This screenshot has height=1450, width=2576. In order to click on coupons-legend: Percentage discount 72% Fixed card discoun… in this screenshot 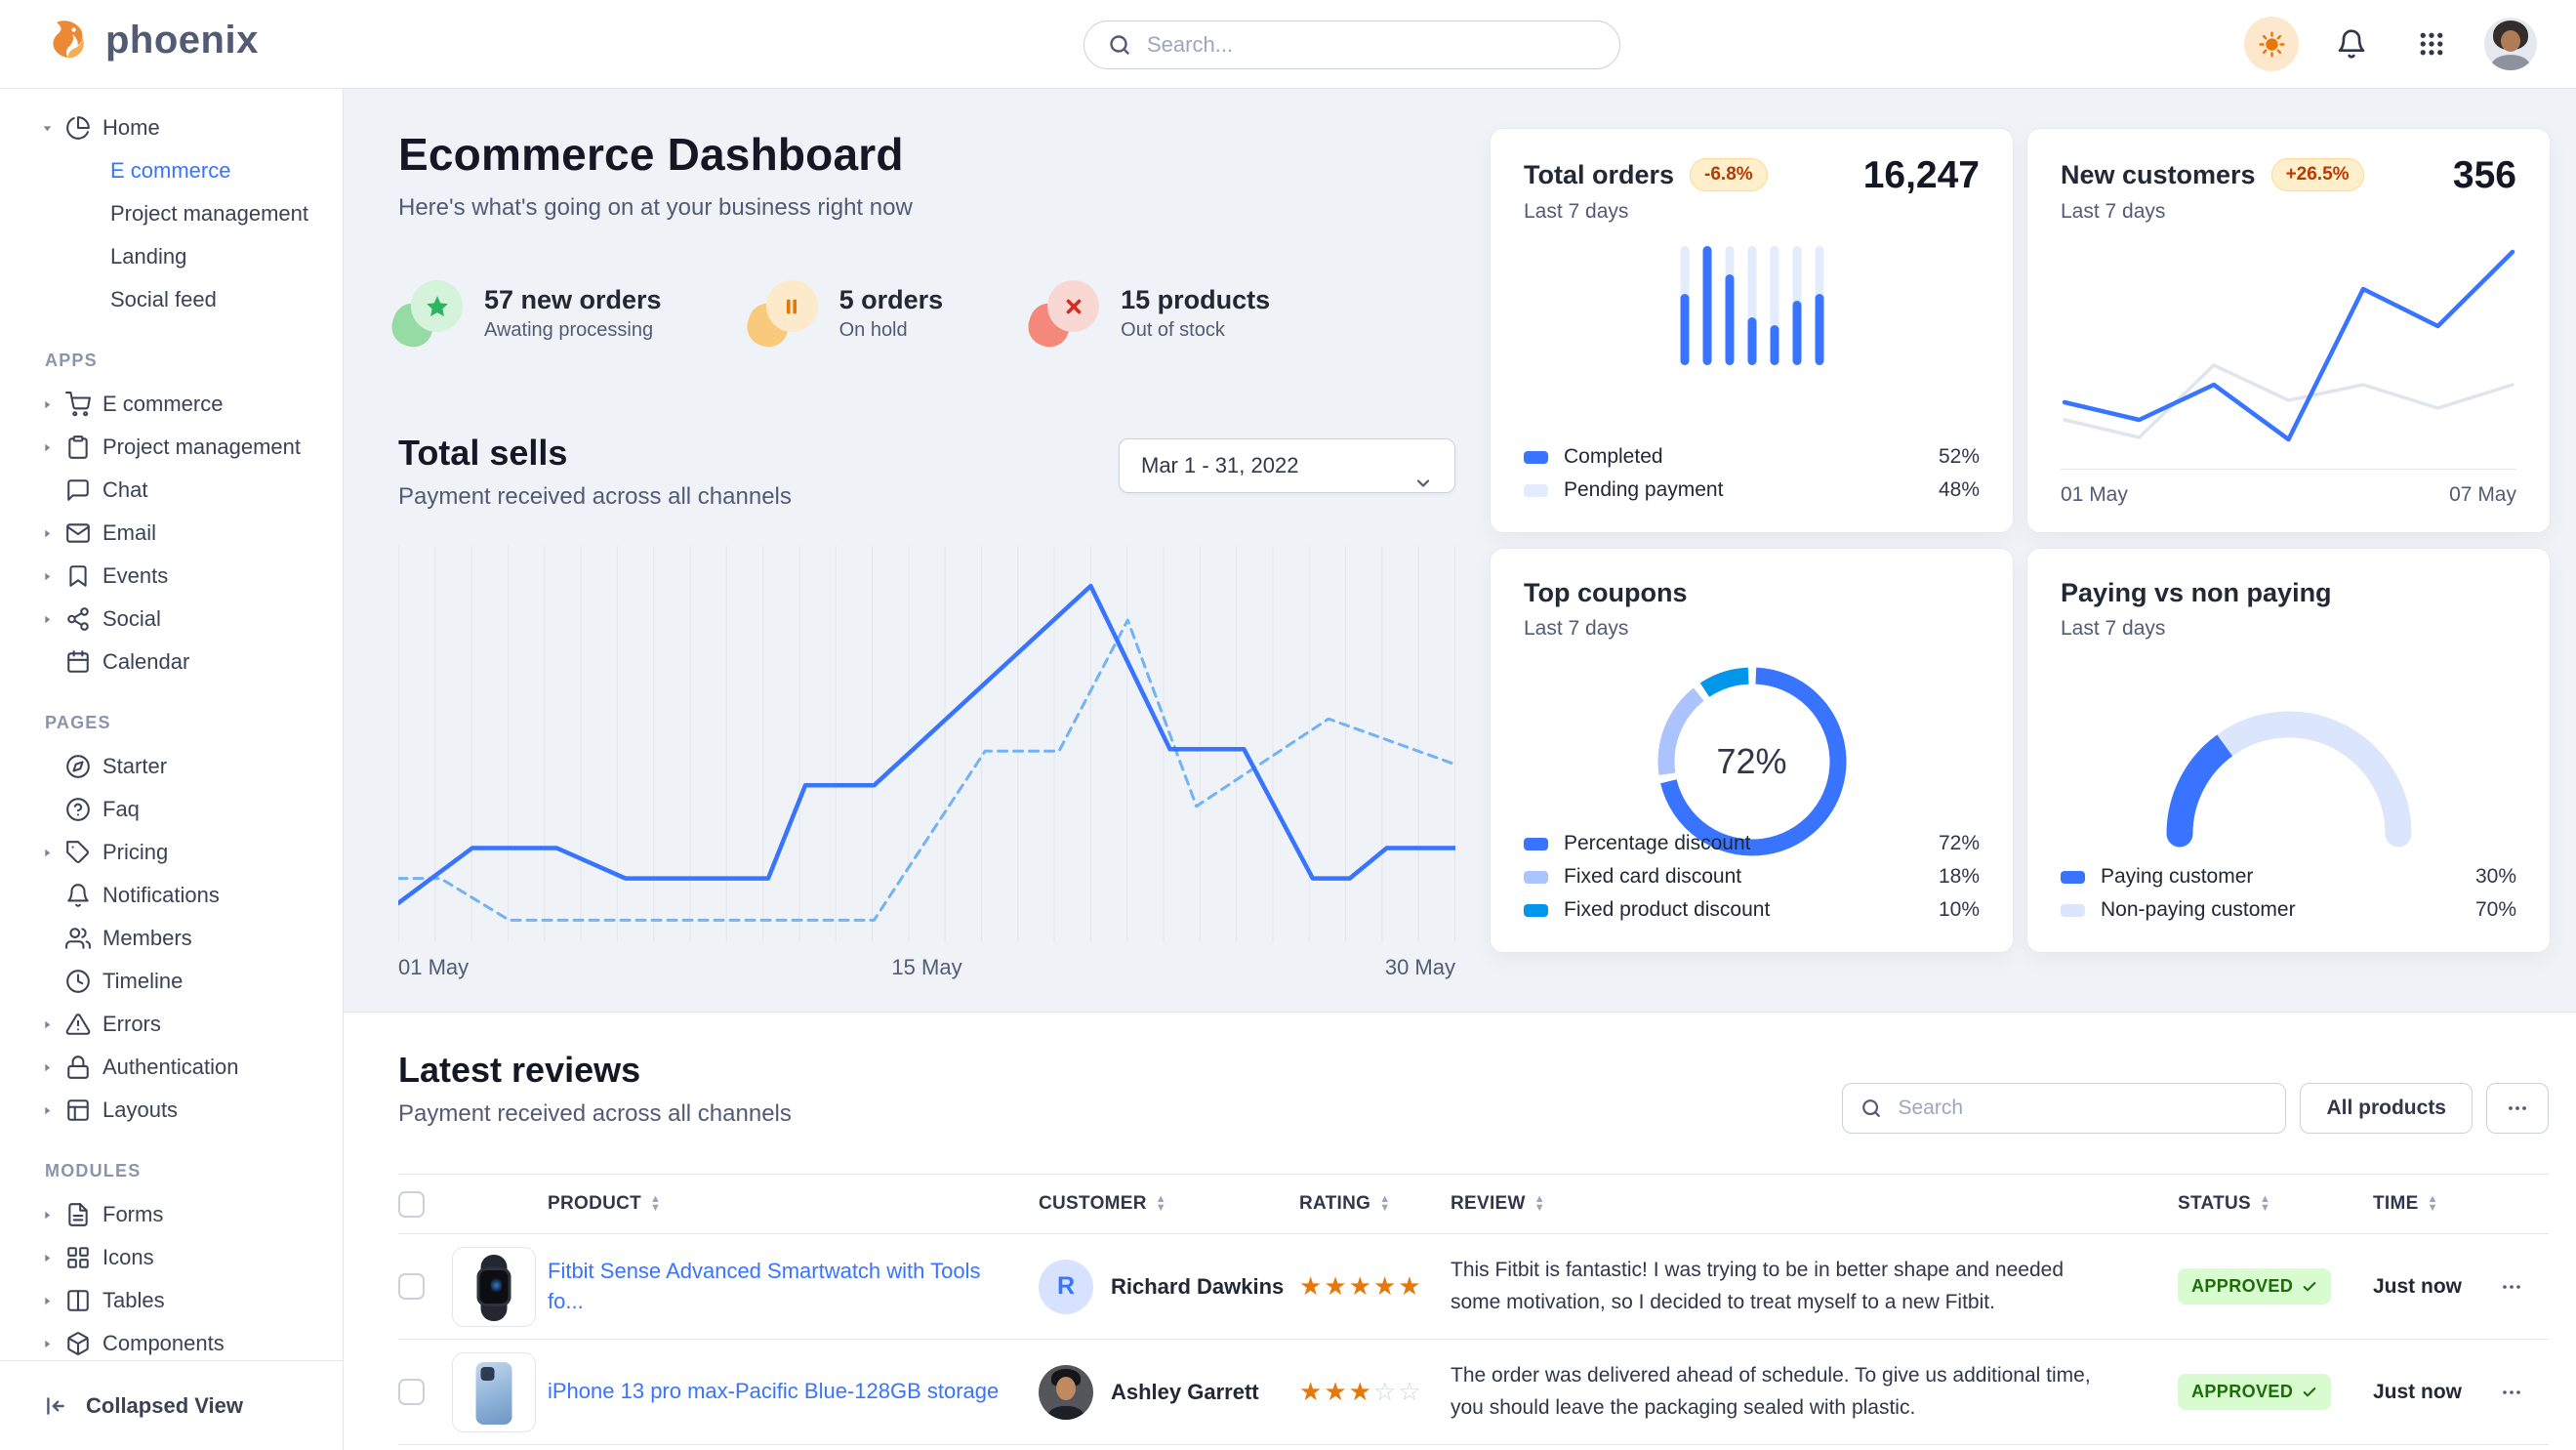, I will do `click(1752, 877)`.